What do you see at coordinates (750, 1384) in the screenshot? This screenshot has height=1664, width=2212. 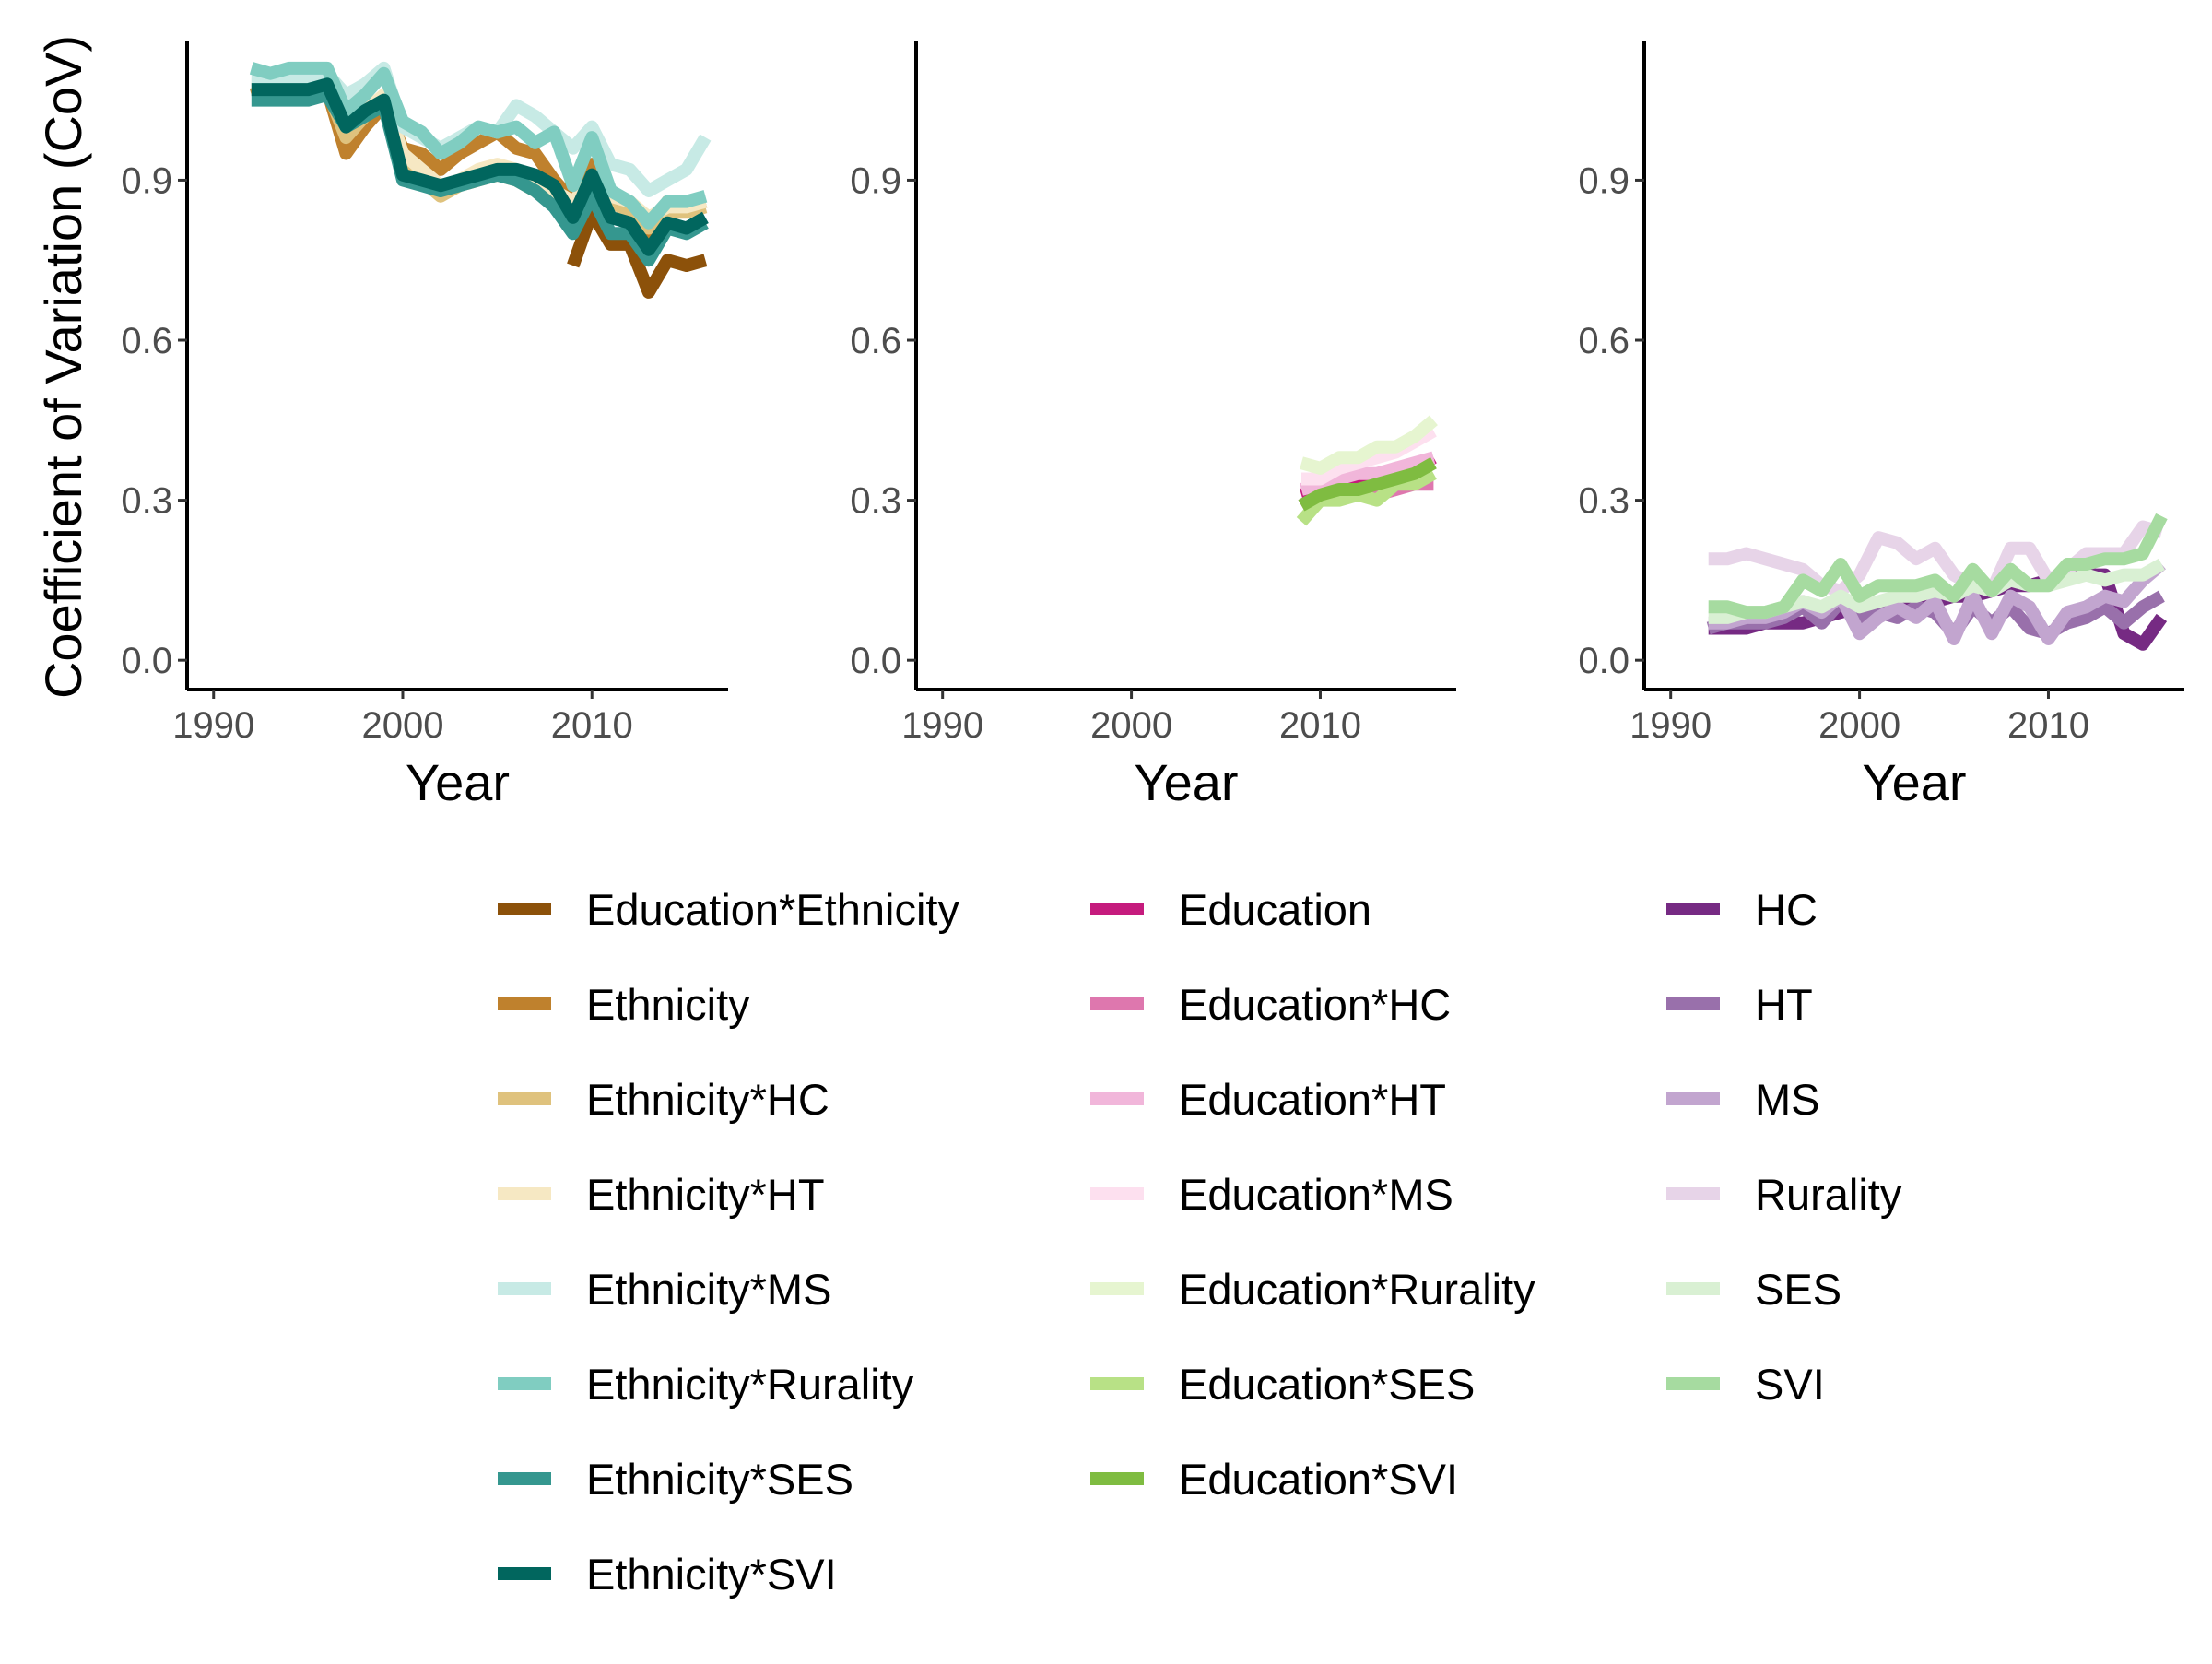 I see `legend-label: Ethnicity*Rurality` at bounding box center [750, 1384].